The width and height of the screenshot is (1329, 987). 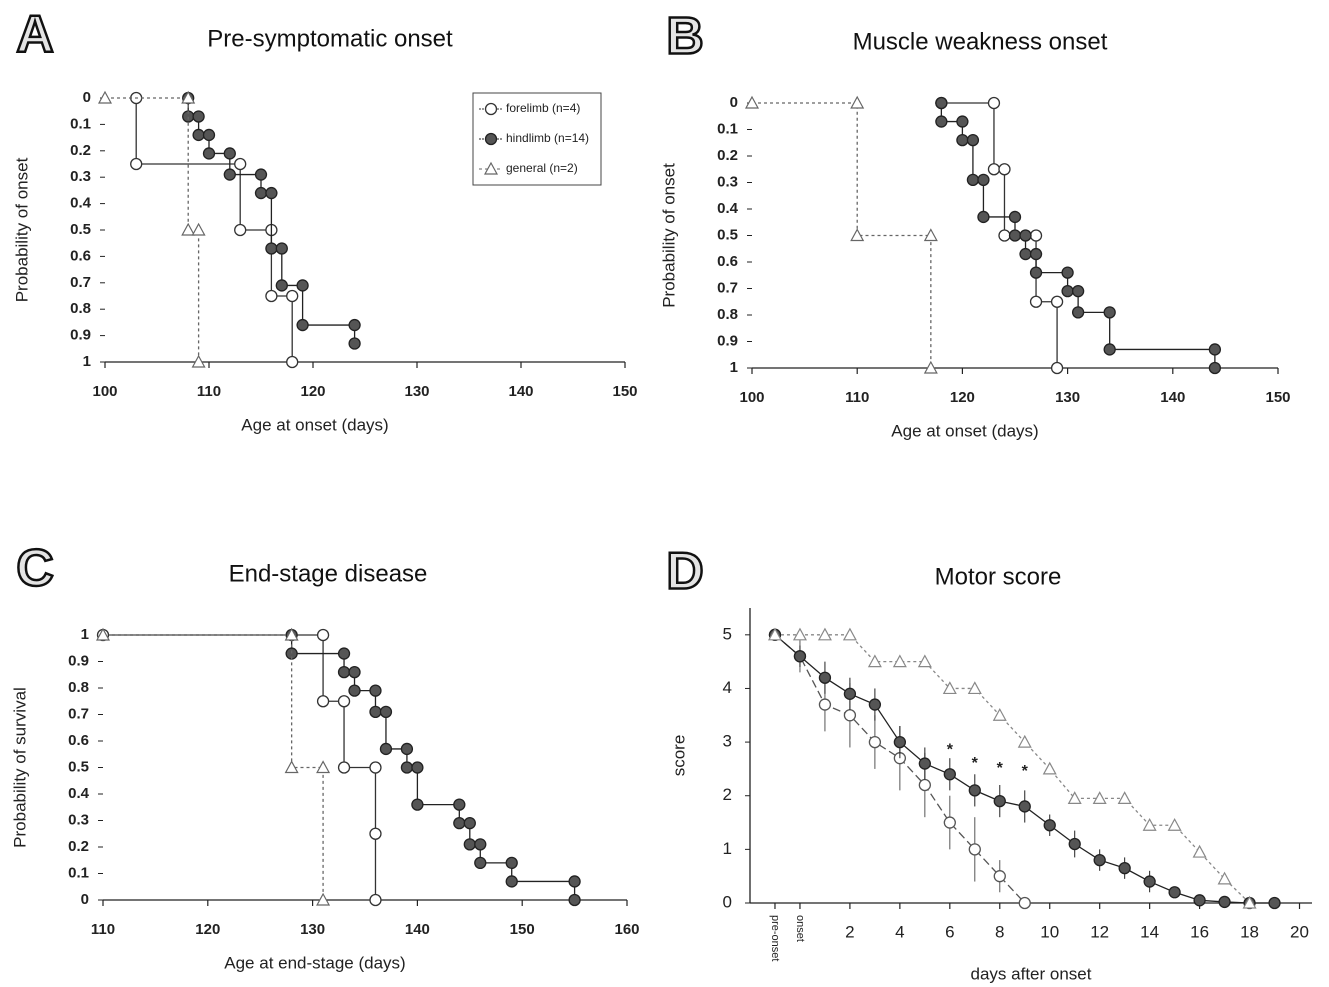 I want to click on y-tick-label: 0.4, so click(x=81, y=203).